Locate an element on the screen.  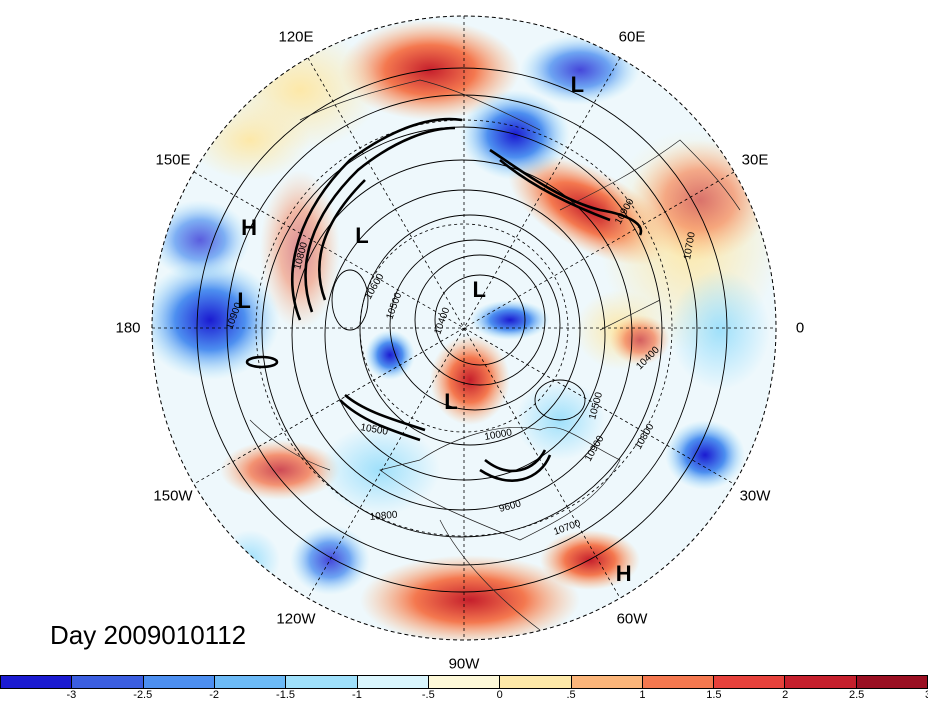
longitude-label: 30W is located at coordinates (755, 496).